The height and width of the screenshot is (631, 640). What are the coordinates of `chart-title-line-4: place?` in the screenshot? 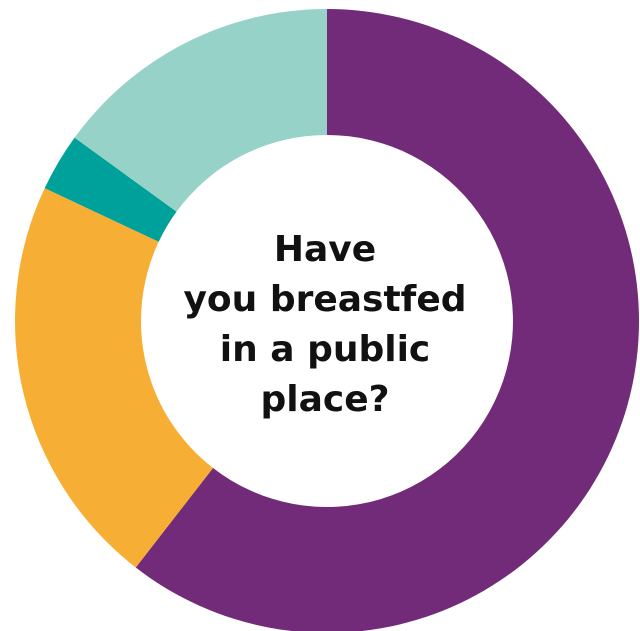 It's located at (325, 399).